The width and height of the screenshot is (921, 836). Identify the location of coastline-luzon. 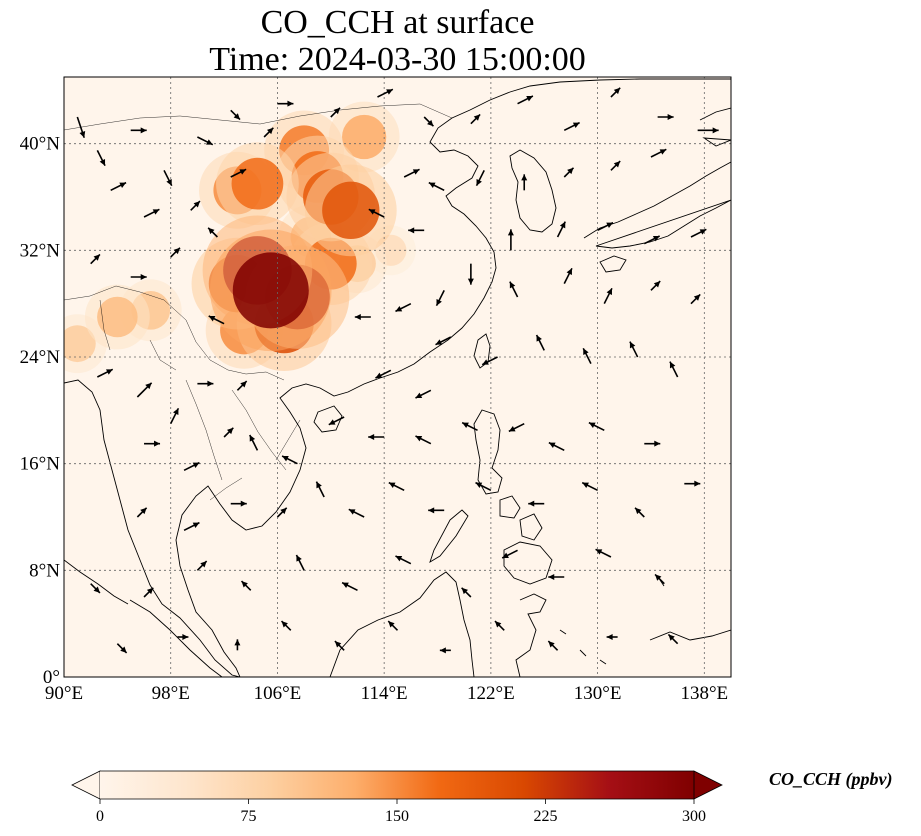
(488, 452).